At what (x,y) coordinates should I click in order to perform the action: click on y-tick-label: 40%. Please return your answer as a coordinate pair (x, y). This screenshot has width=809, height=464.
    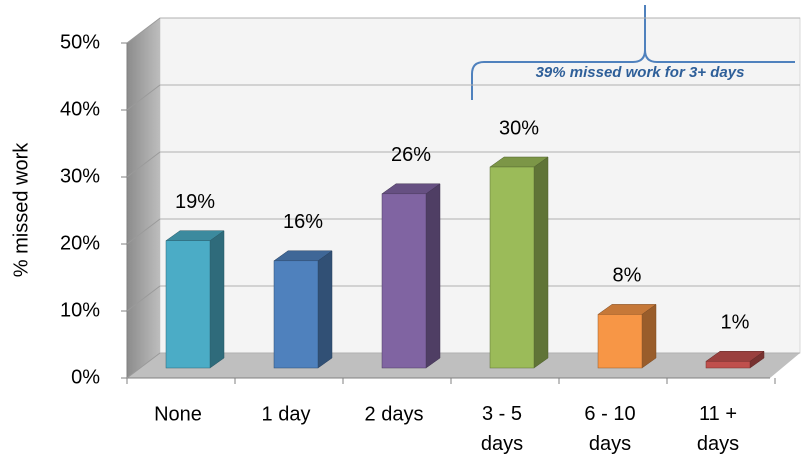
    Looking at the image, I should click on (80, 109).